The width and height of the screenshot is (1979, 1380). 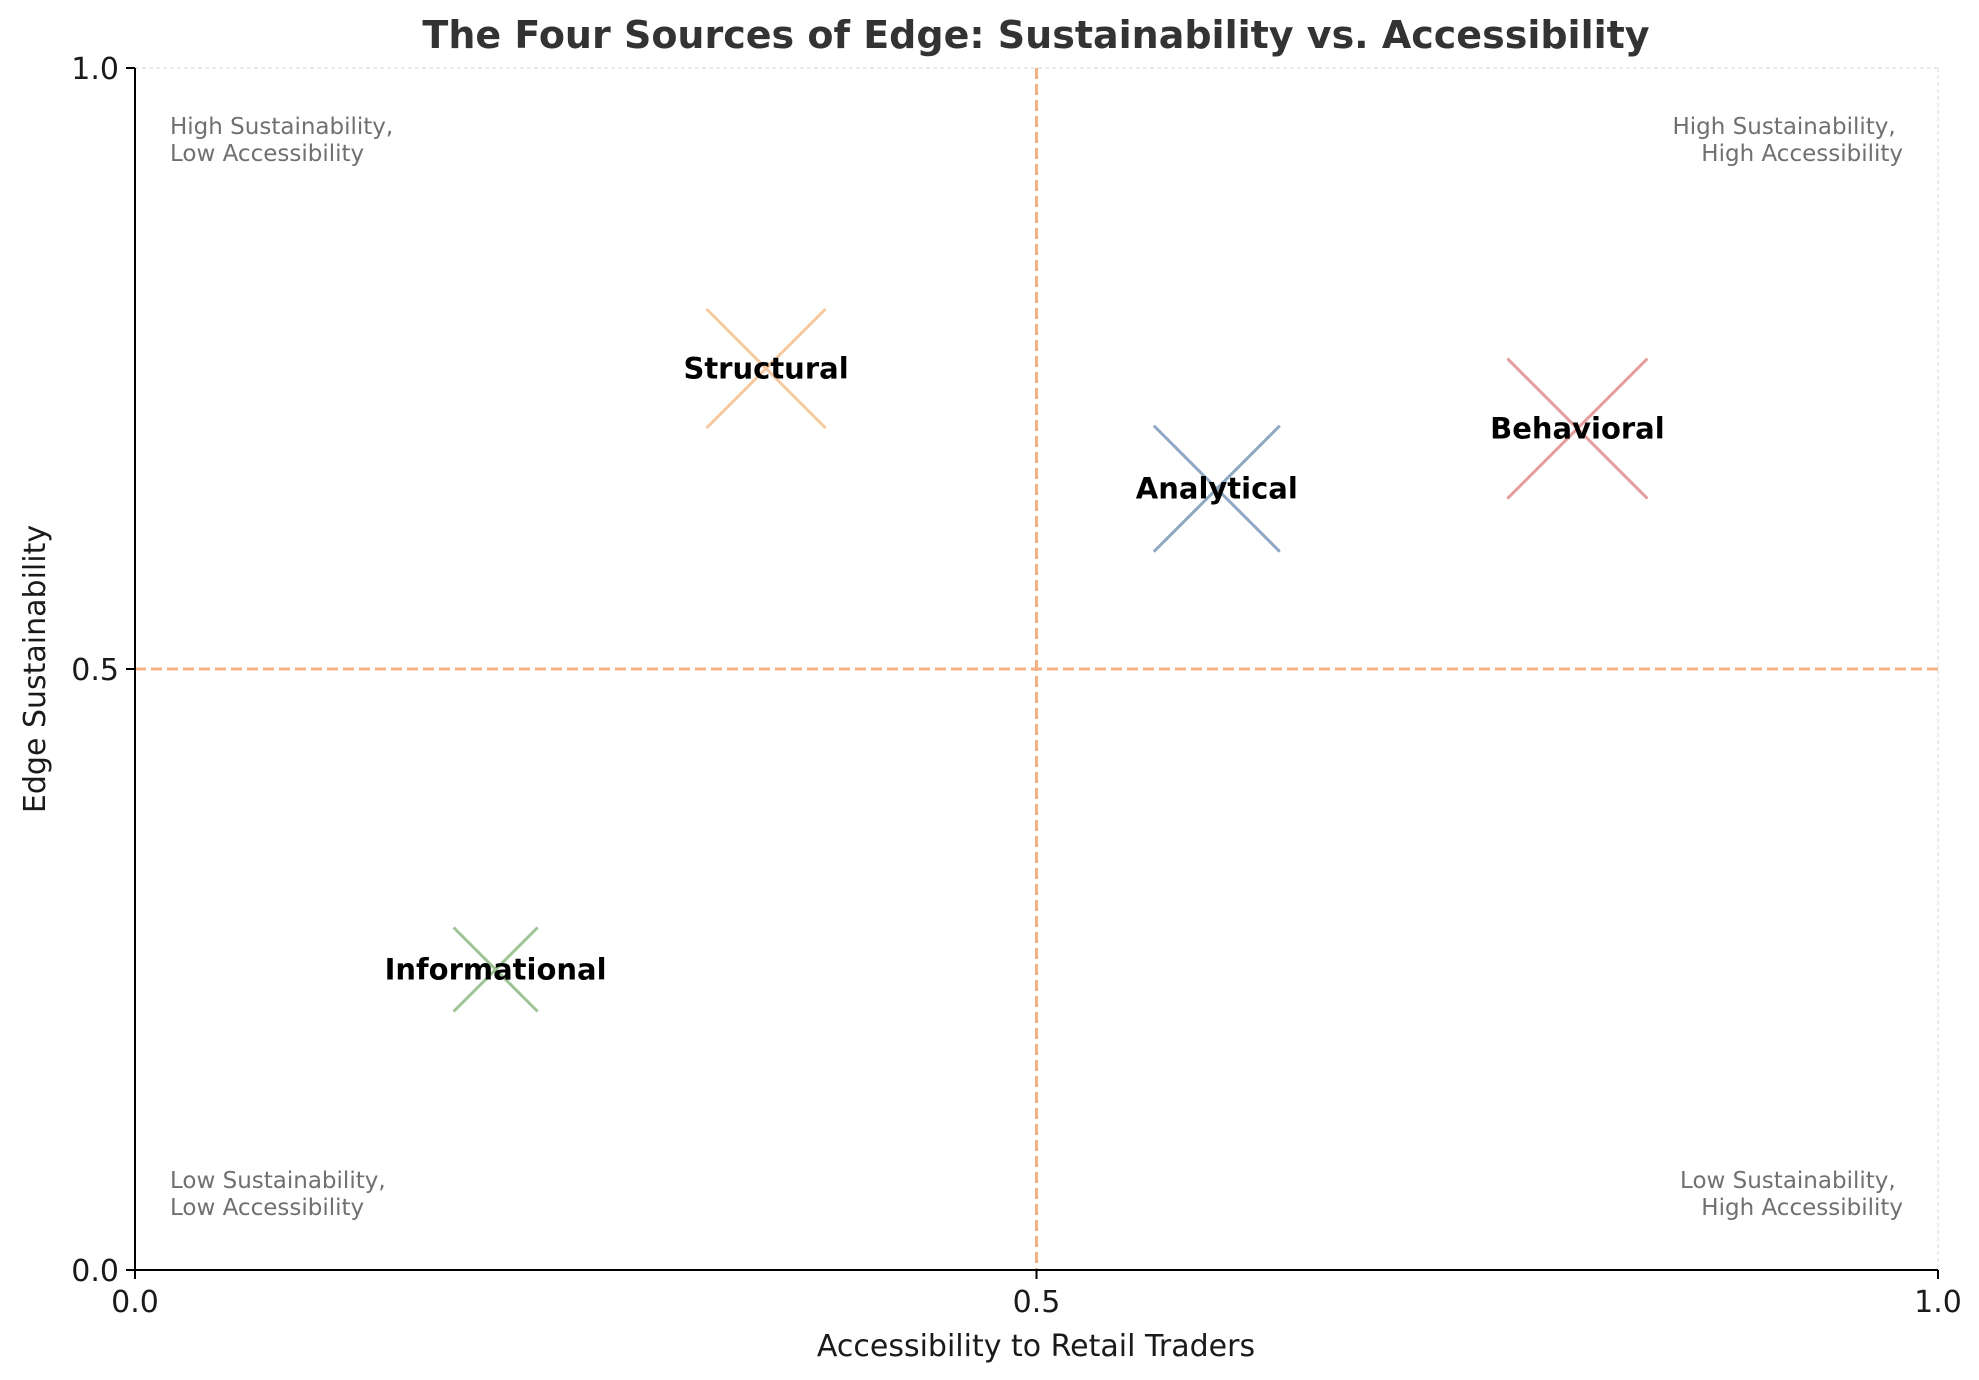 I want to click on data-point-informational: Informational, so click(x=496, y=969).